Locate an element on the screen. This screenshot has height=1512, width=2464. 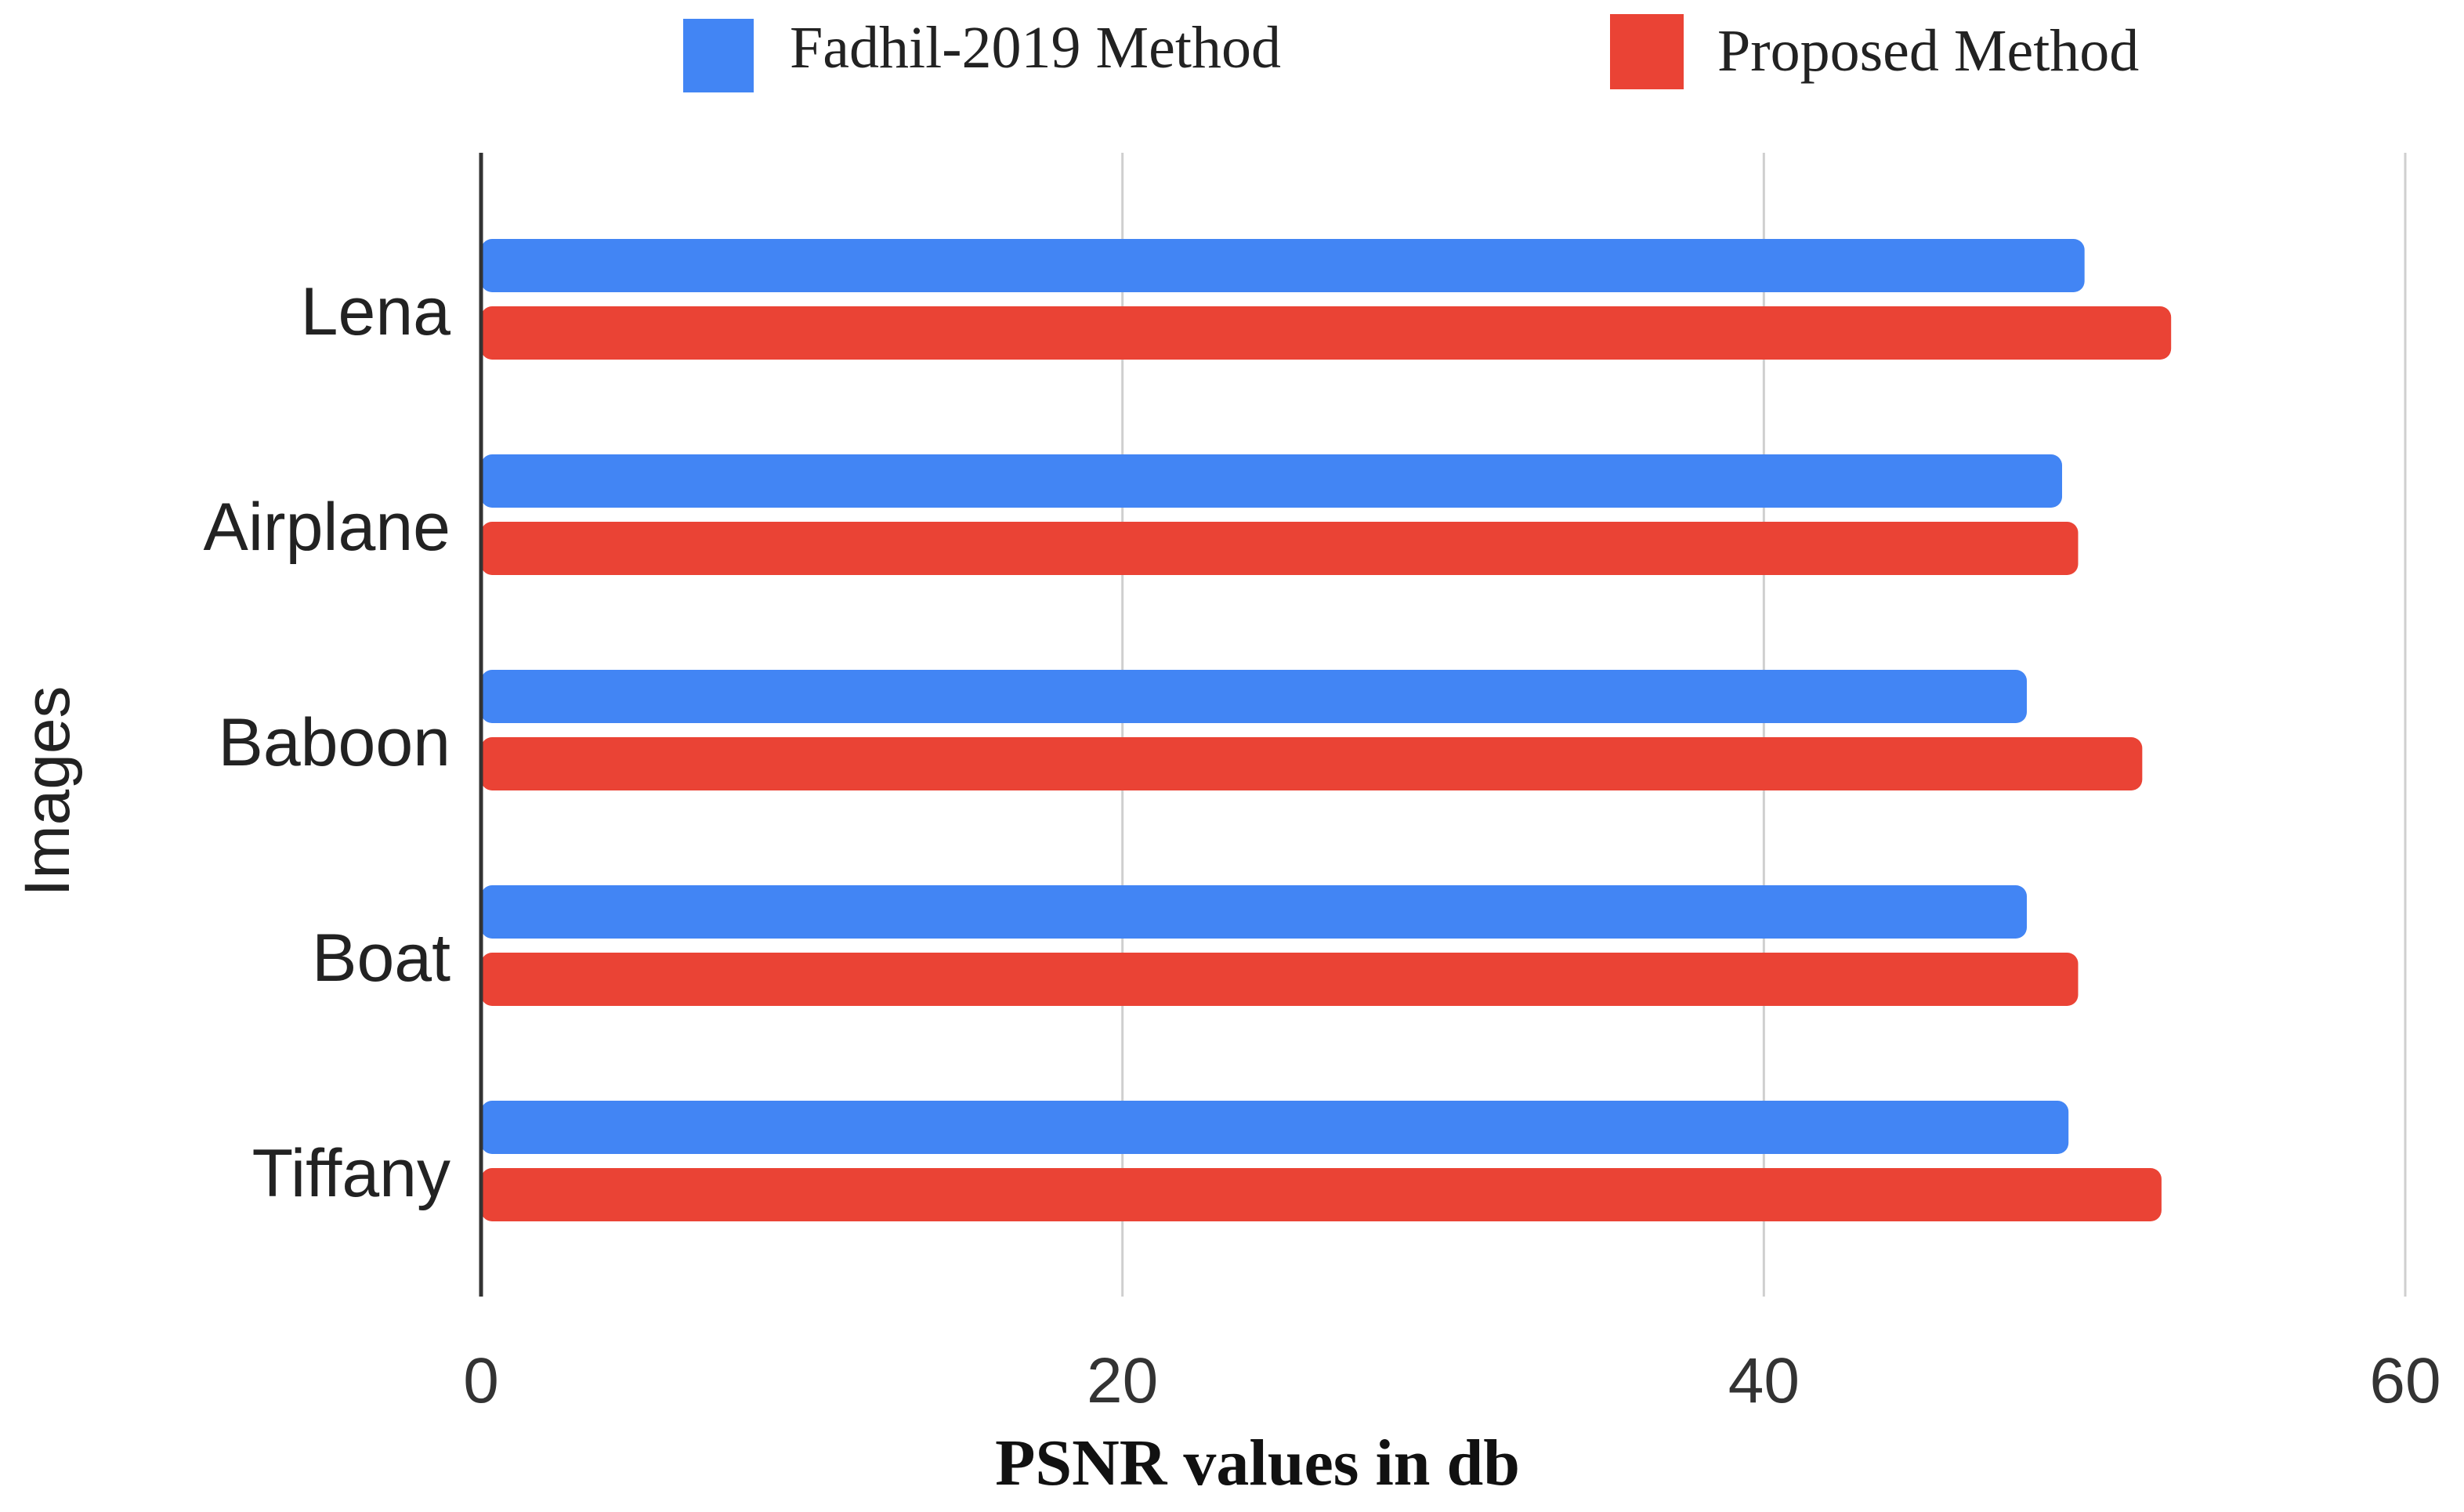
bar-baboon-proposed is located at coordinates (1312, 764).